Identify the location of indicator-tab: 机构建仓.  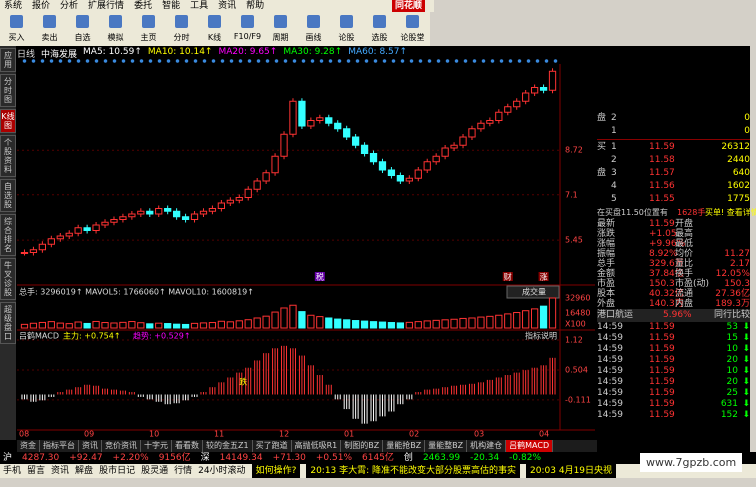
(487, 446).